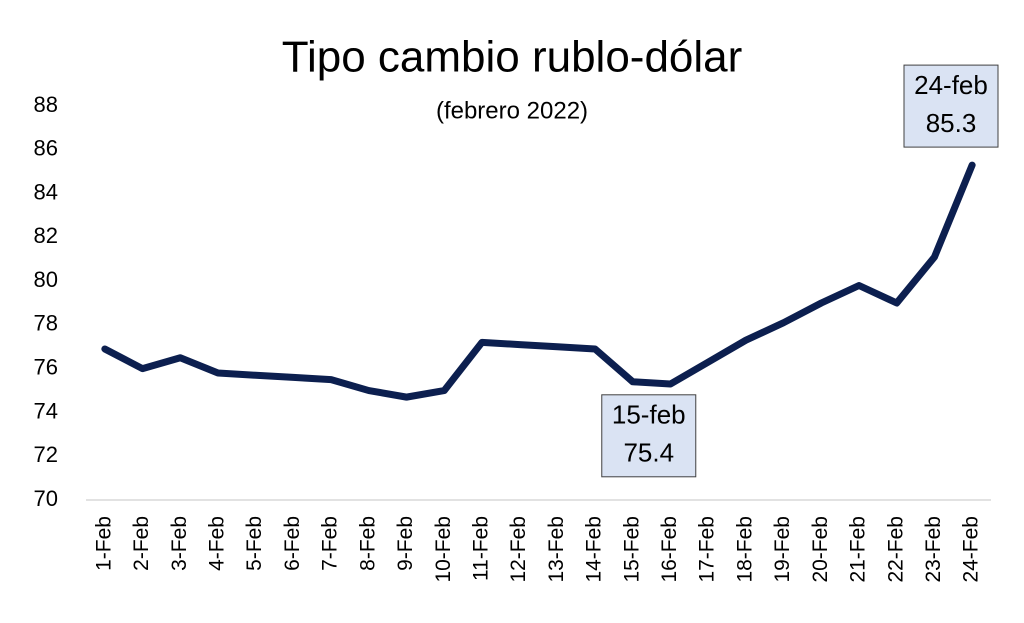 Image resolution: width=1024 pixels, height=623 pixels. I want to click on x-tick-label: 19-Feb, so click(782, 549).